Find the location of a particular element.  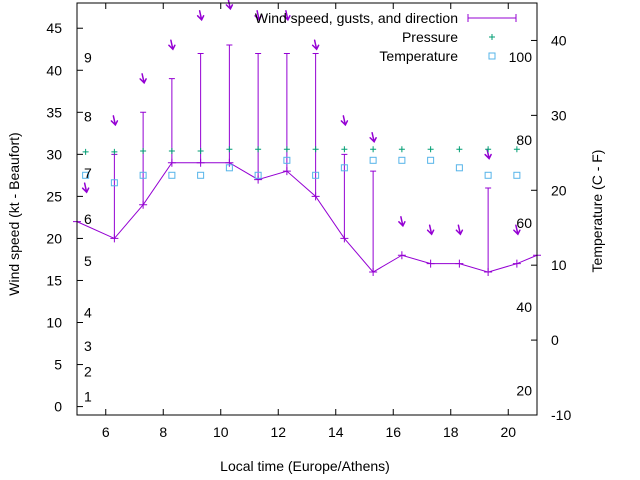

y-left-tick-label: 45 is located at coordinates (54, 28).